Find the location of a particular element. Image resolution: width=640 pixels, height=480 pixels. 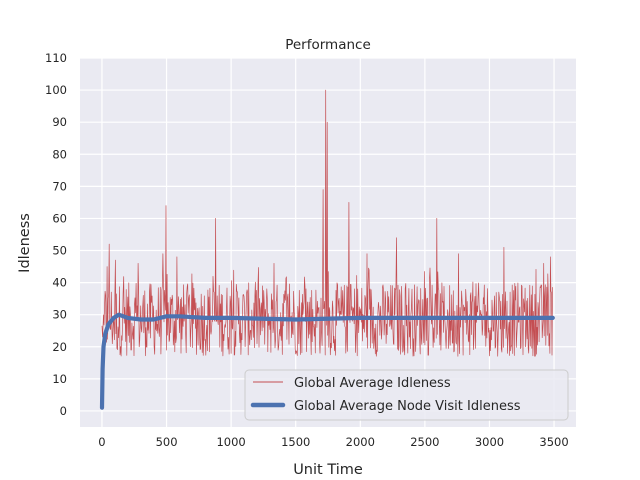

y-tick-label: 90 is located at coordinates (59, 122).